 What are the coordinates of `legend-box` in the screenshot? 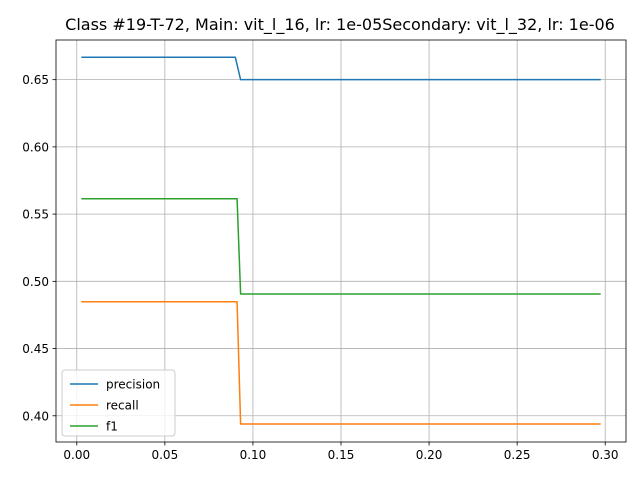 It's located at (118, 403).